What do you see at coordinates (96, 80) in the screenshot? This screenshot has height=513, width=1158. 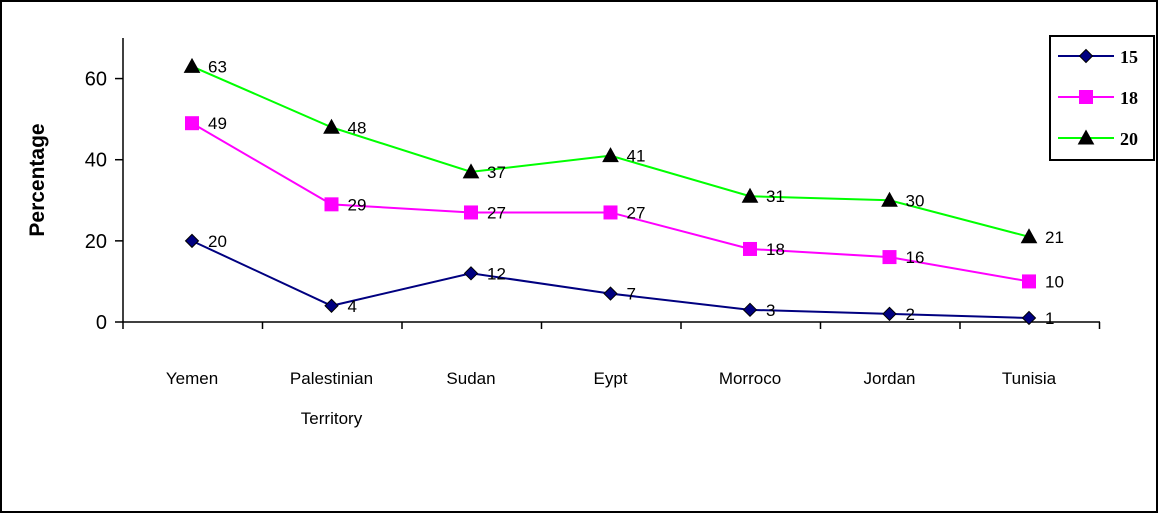 I see `y-tick-label: 60` at bounding box center [96, 80].